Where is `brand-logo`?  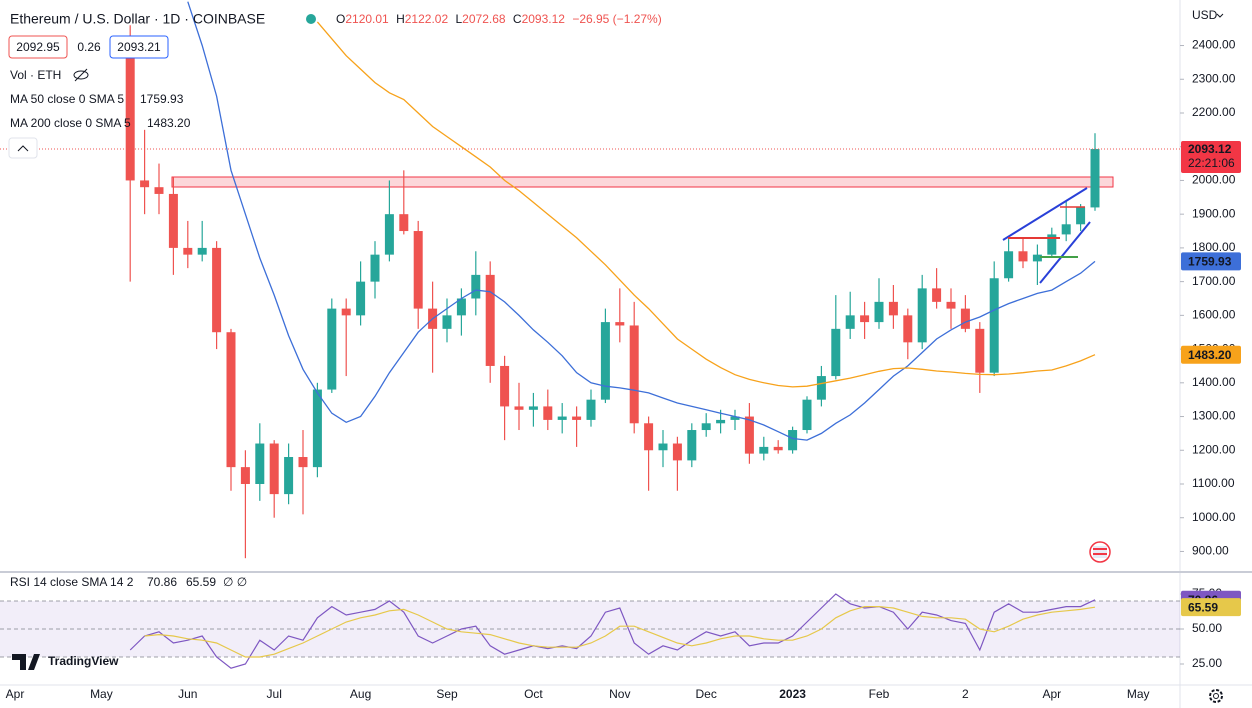 brand-logo is located at coordinates (26, 662).